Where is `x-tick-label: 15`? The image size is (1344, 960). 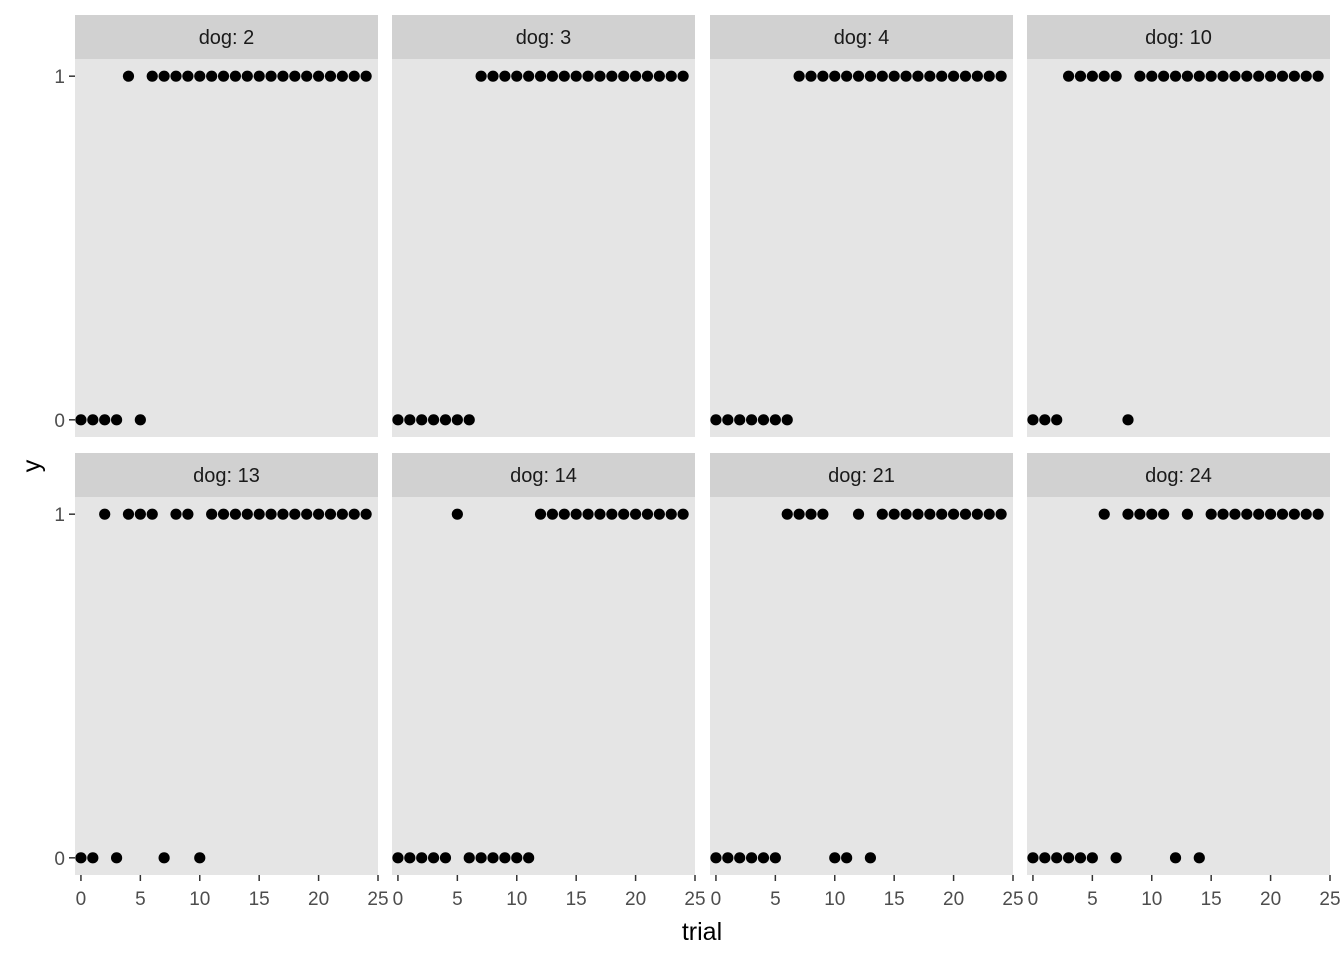
x-tick-label: 15 is located at coordinates (259, 899).